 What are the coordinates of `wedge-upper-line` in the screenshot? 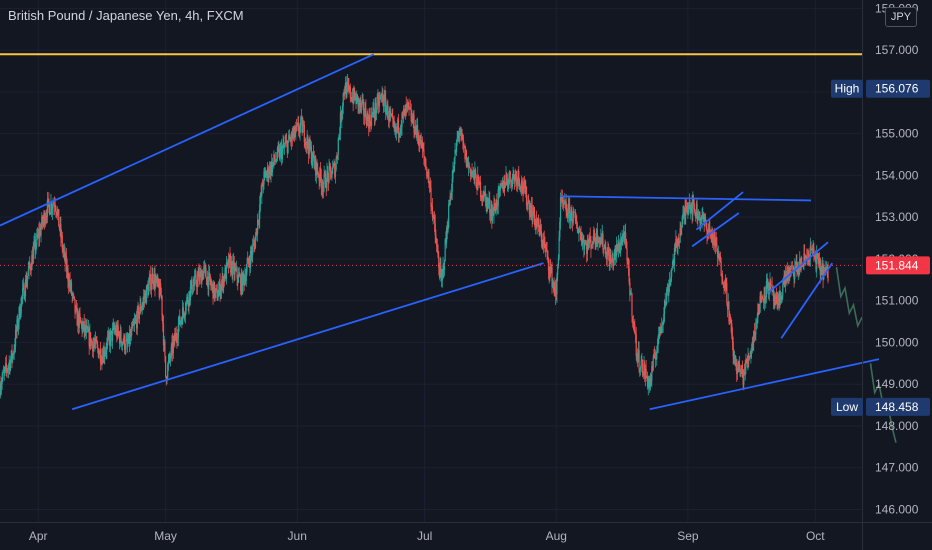 It's located at (798, 267).